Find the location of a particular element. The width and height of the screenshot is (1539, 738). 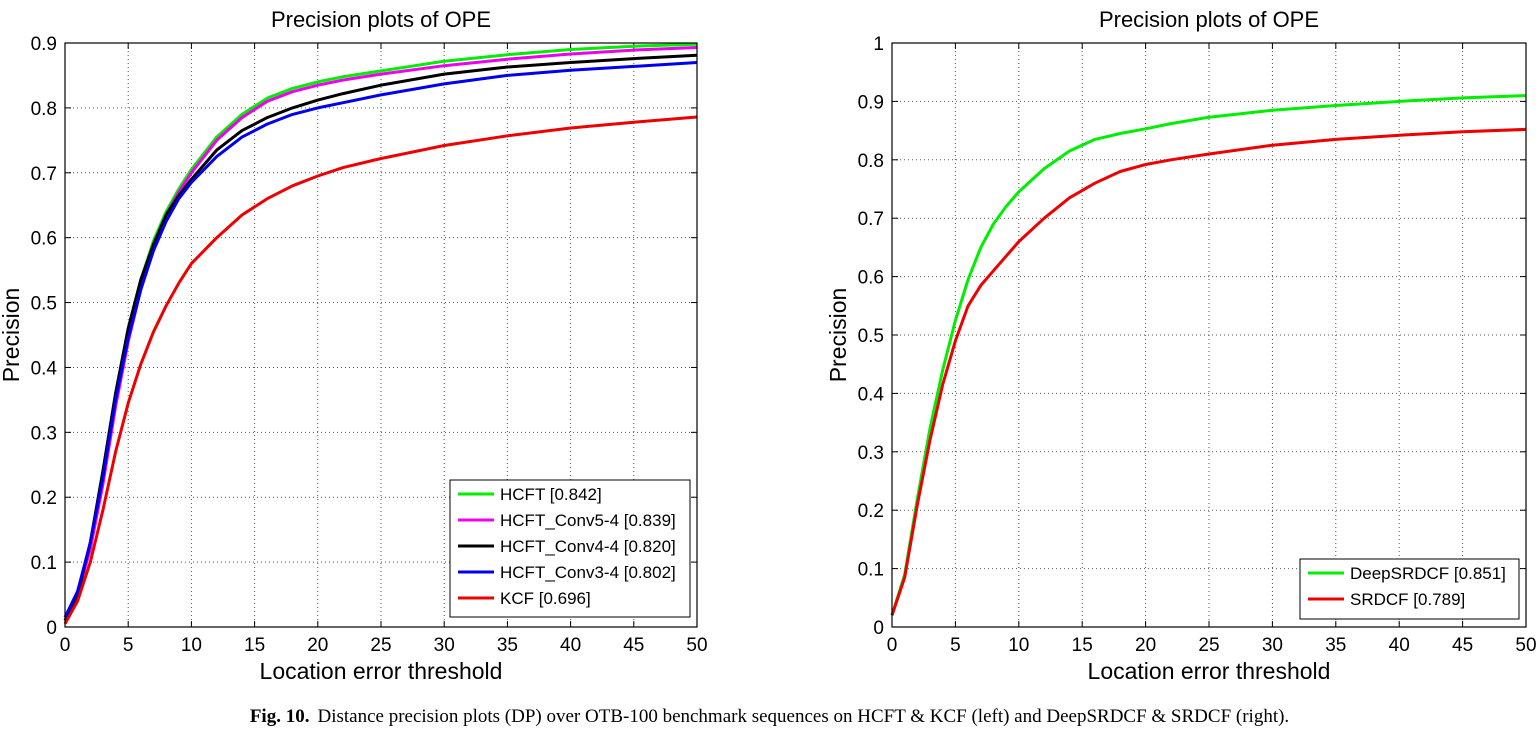

legend: DeepSRDCF [0.851] SRDCF [0.789] is located at coordinates (1409, 589).